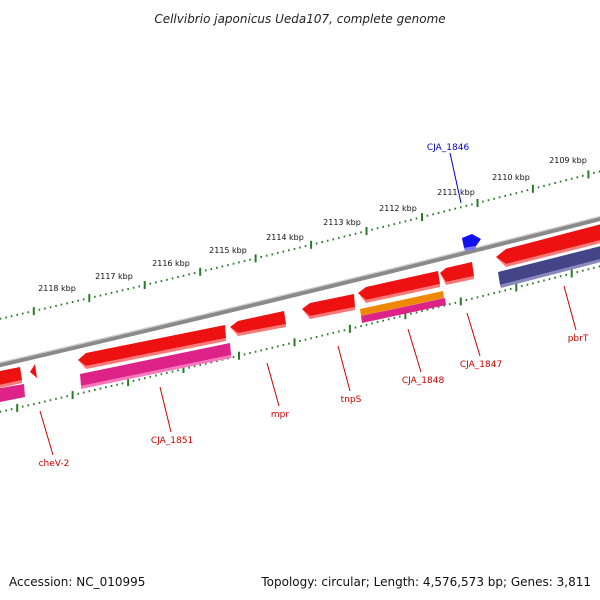 The width and height of the screenshot is (600, 600). What do you see at coordinates (54, 464) in the screenshot?
I see `gene-label-cheV-2: cheV-2` at bounding box center [54, 464].